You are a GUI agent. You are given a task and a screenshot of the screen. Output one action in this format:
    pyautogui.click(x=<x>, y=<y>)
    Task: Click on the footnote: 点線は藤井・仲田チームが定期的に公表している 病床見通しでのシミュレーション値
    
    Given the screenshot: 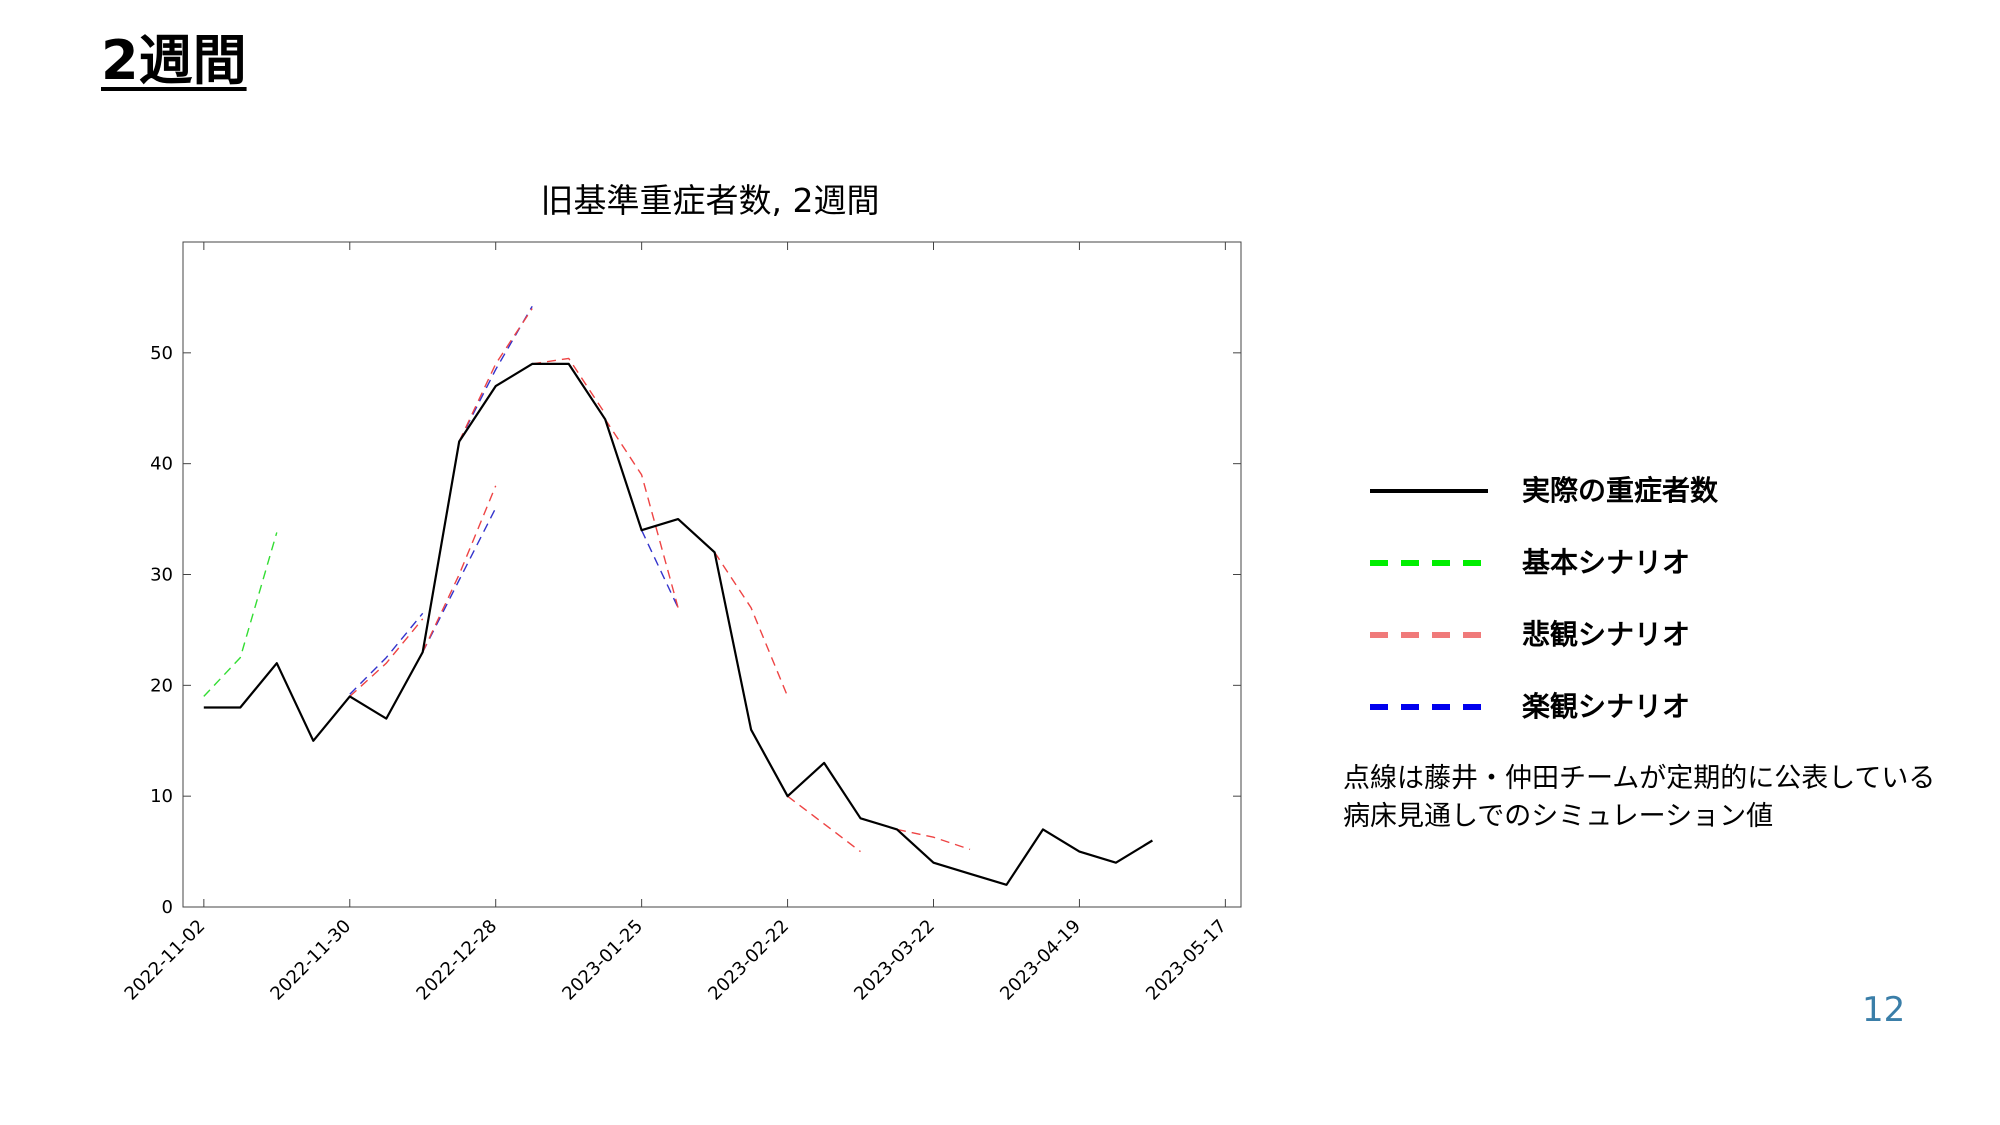 What is the action you would take?
    pyautogui.click(x=1639, y=797)
    